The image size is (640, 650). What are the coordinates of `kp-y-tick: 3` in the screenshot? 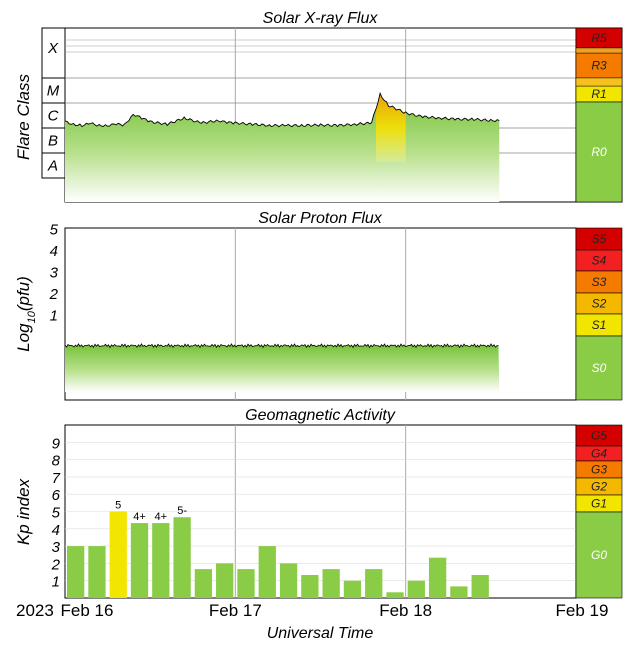 It's located at (56, 547).